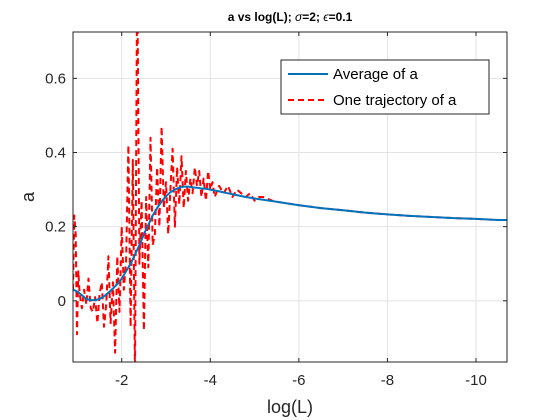 This screenshot has width=560, height=420. I want to click on chart-title: a vs log(L); σ=2; ϵ=0.1, so click(290, 17).